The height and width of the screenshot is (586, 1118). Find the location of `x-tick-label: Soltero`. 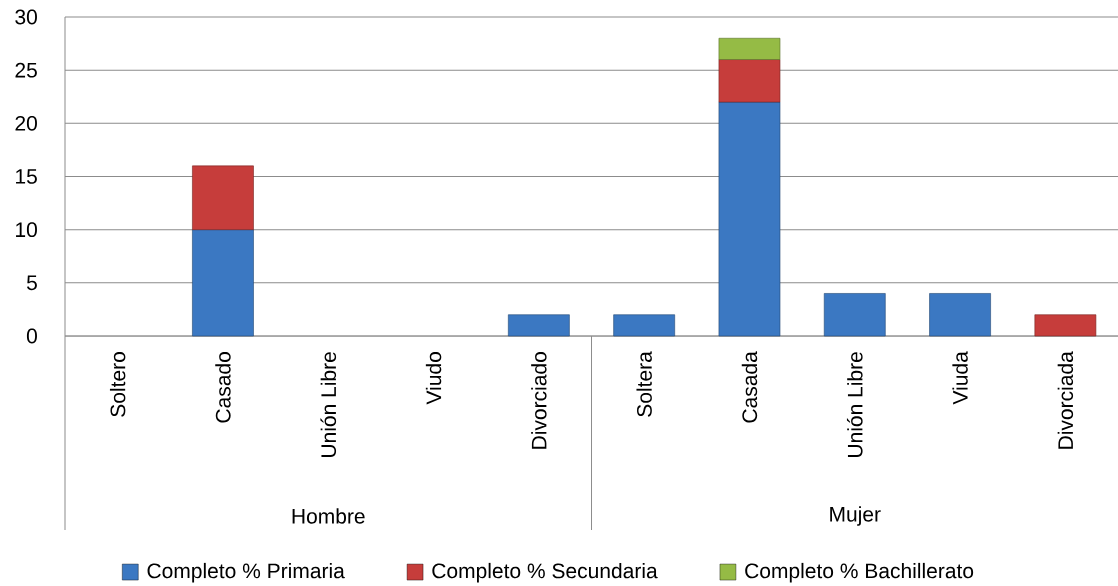

x-tick-label: Soltero is located at coordinates (117, 384).